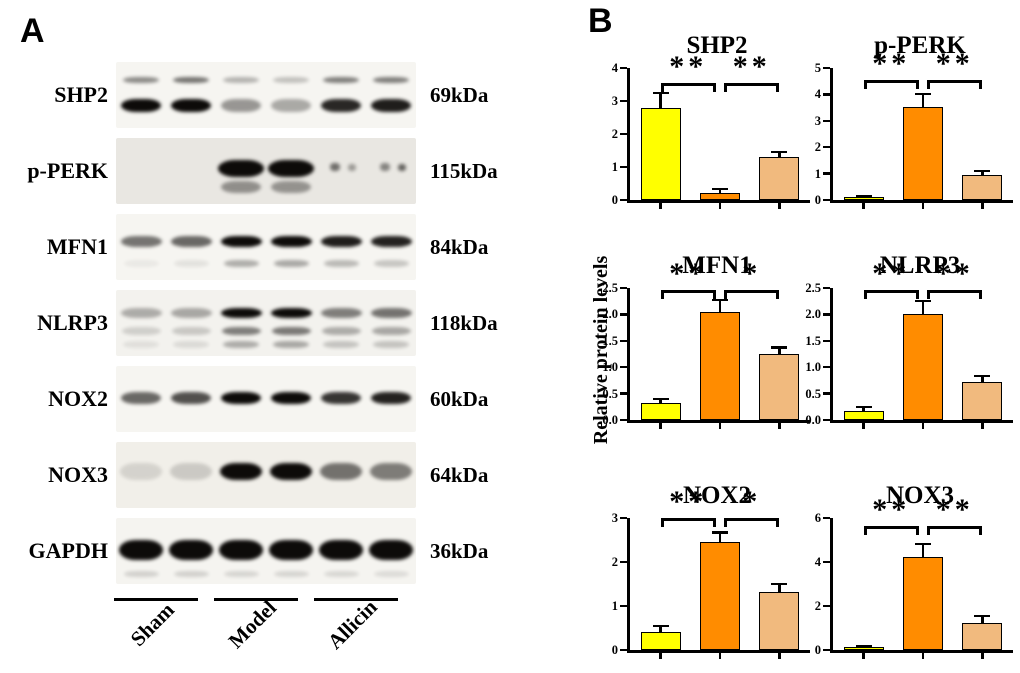 The height and width of the screenshot is (673, 1020). What do you see at coordinates (817, 518) in the screenshot?
I see `y-tick-label: 6` at bounding box center [817, 518].